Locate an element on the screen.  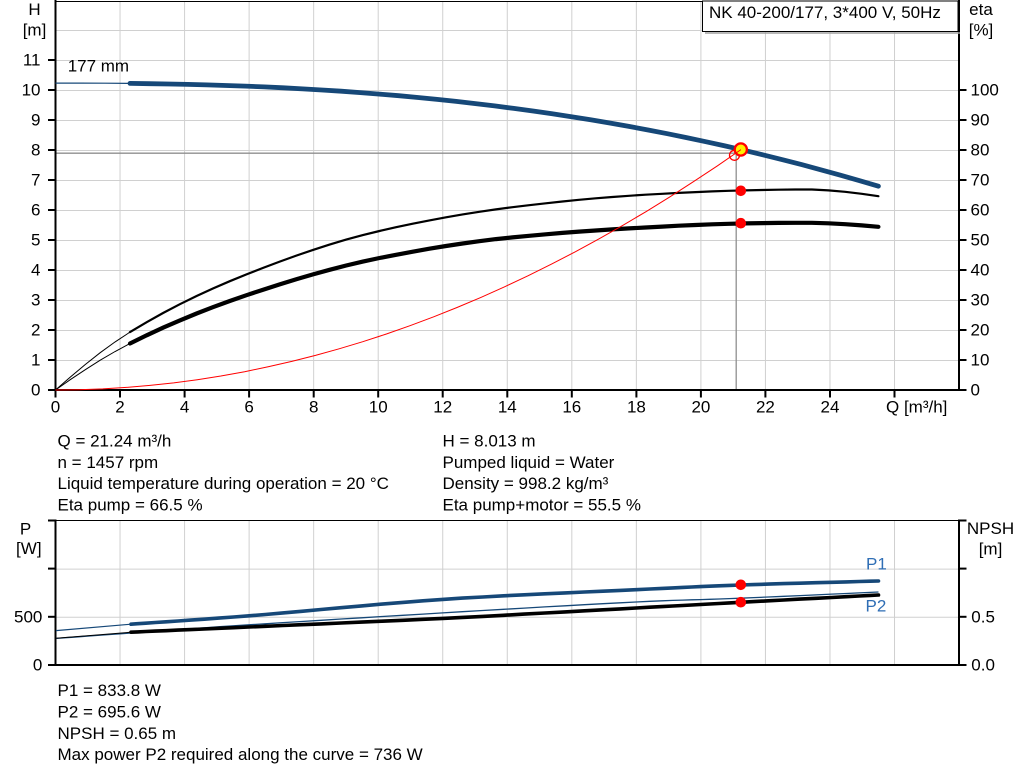
svg-text: 0.5 is located at coordinates (983, 616).